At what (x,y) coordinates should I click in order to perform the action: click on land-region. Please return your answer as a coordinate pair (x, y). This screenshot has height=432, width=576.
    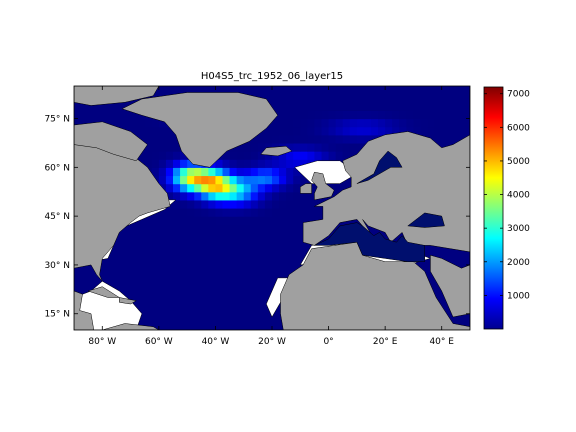
    Looking at the image, I should click on (276, 151).